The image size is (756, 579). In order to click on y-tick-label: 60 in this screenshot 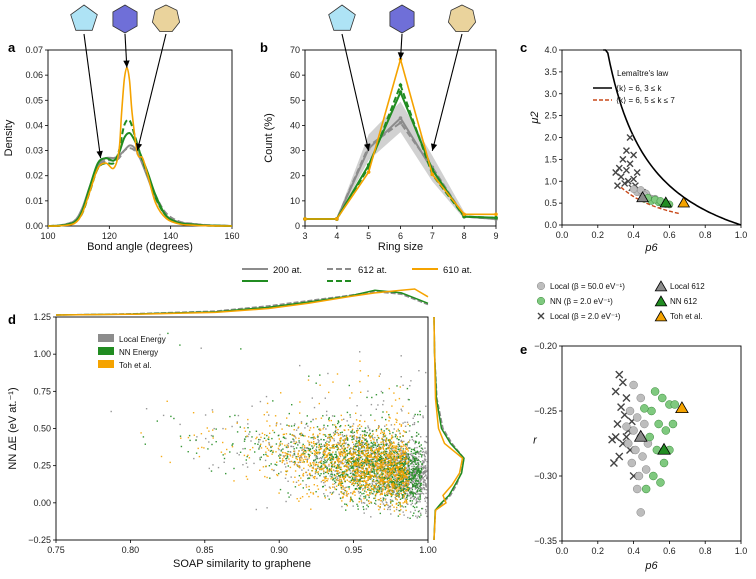, I will do `click(295, 75)`.